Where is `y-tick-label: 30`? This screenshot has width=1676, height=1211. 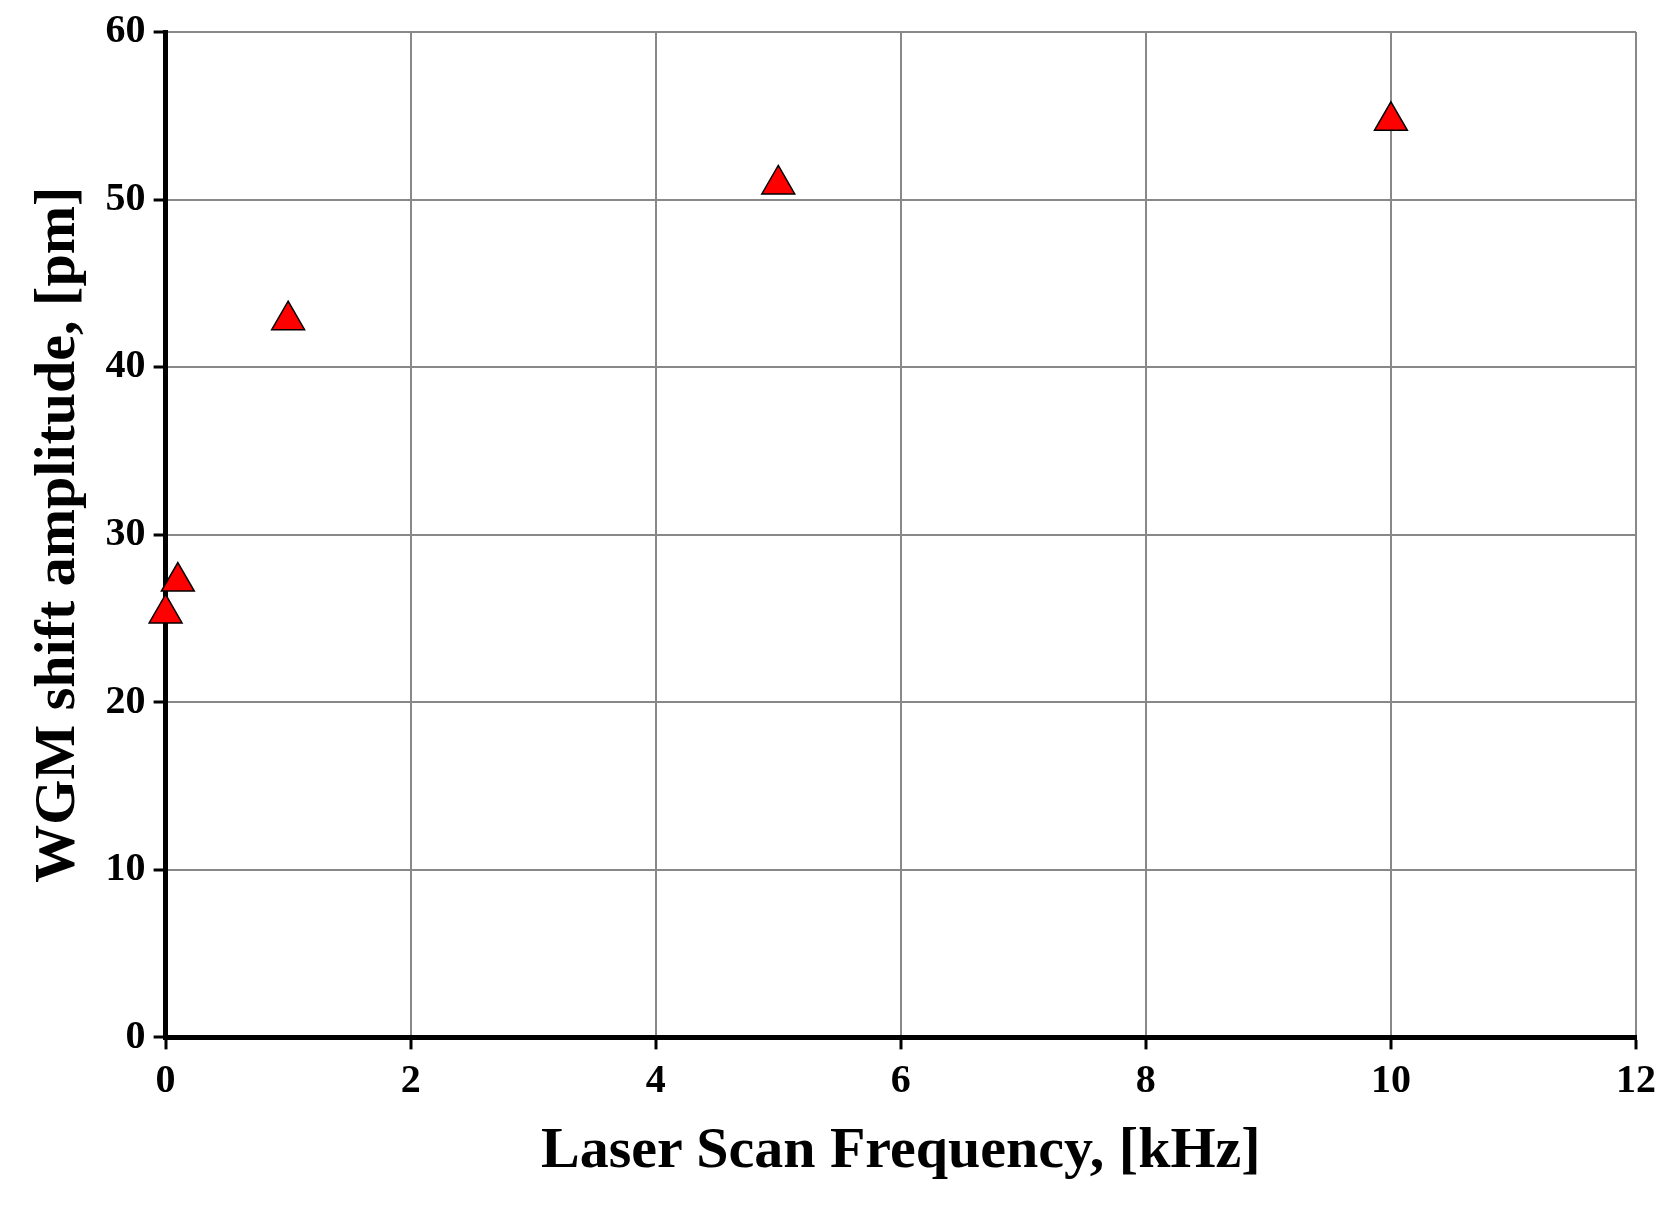 y-tick-label: 30 is located at coordinates (125, 532).